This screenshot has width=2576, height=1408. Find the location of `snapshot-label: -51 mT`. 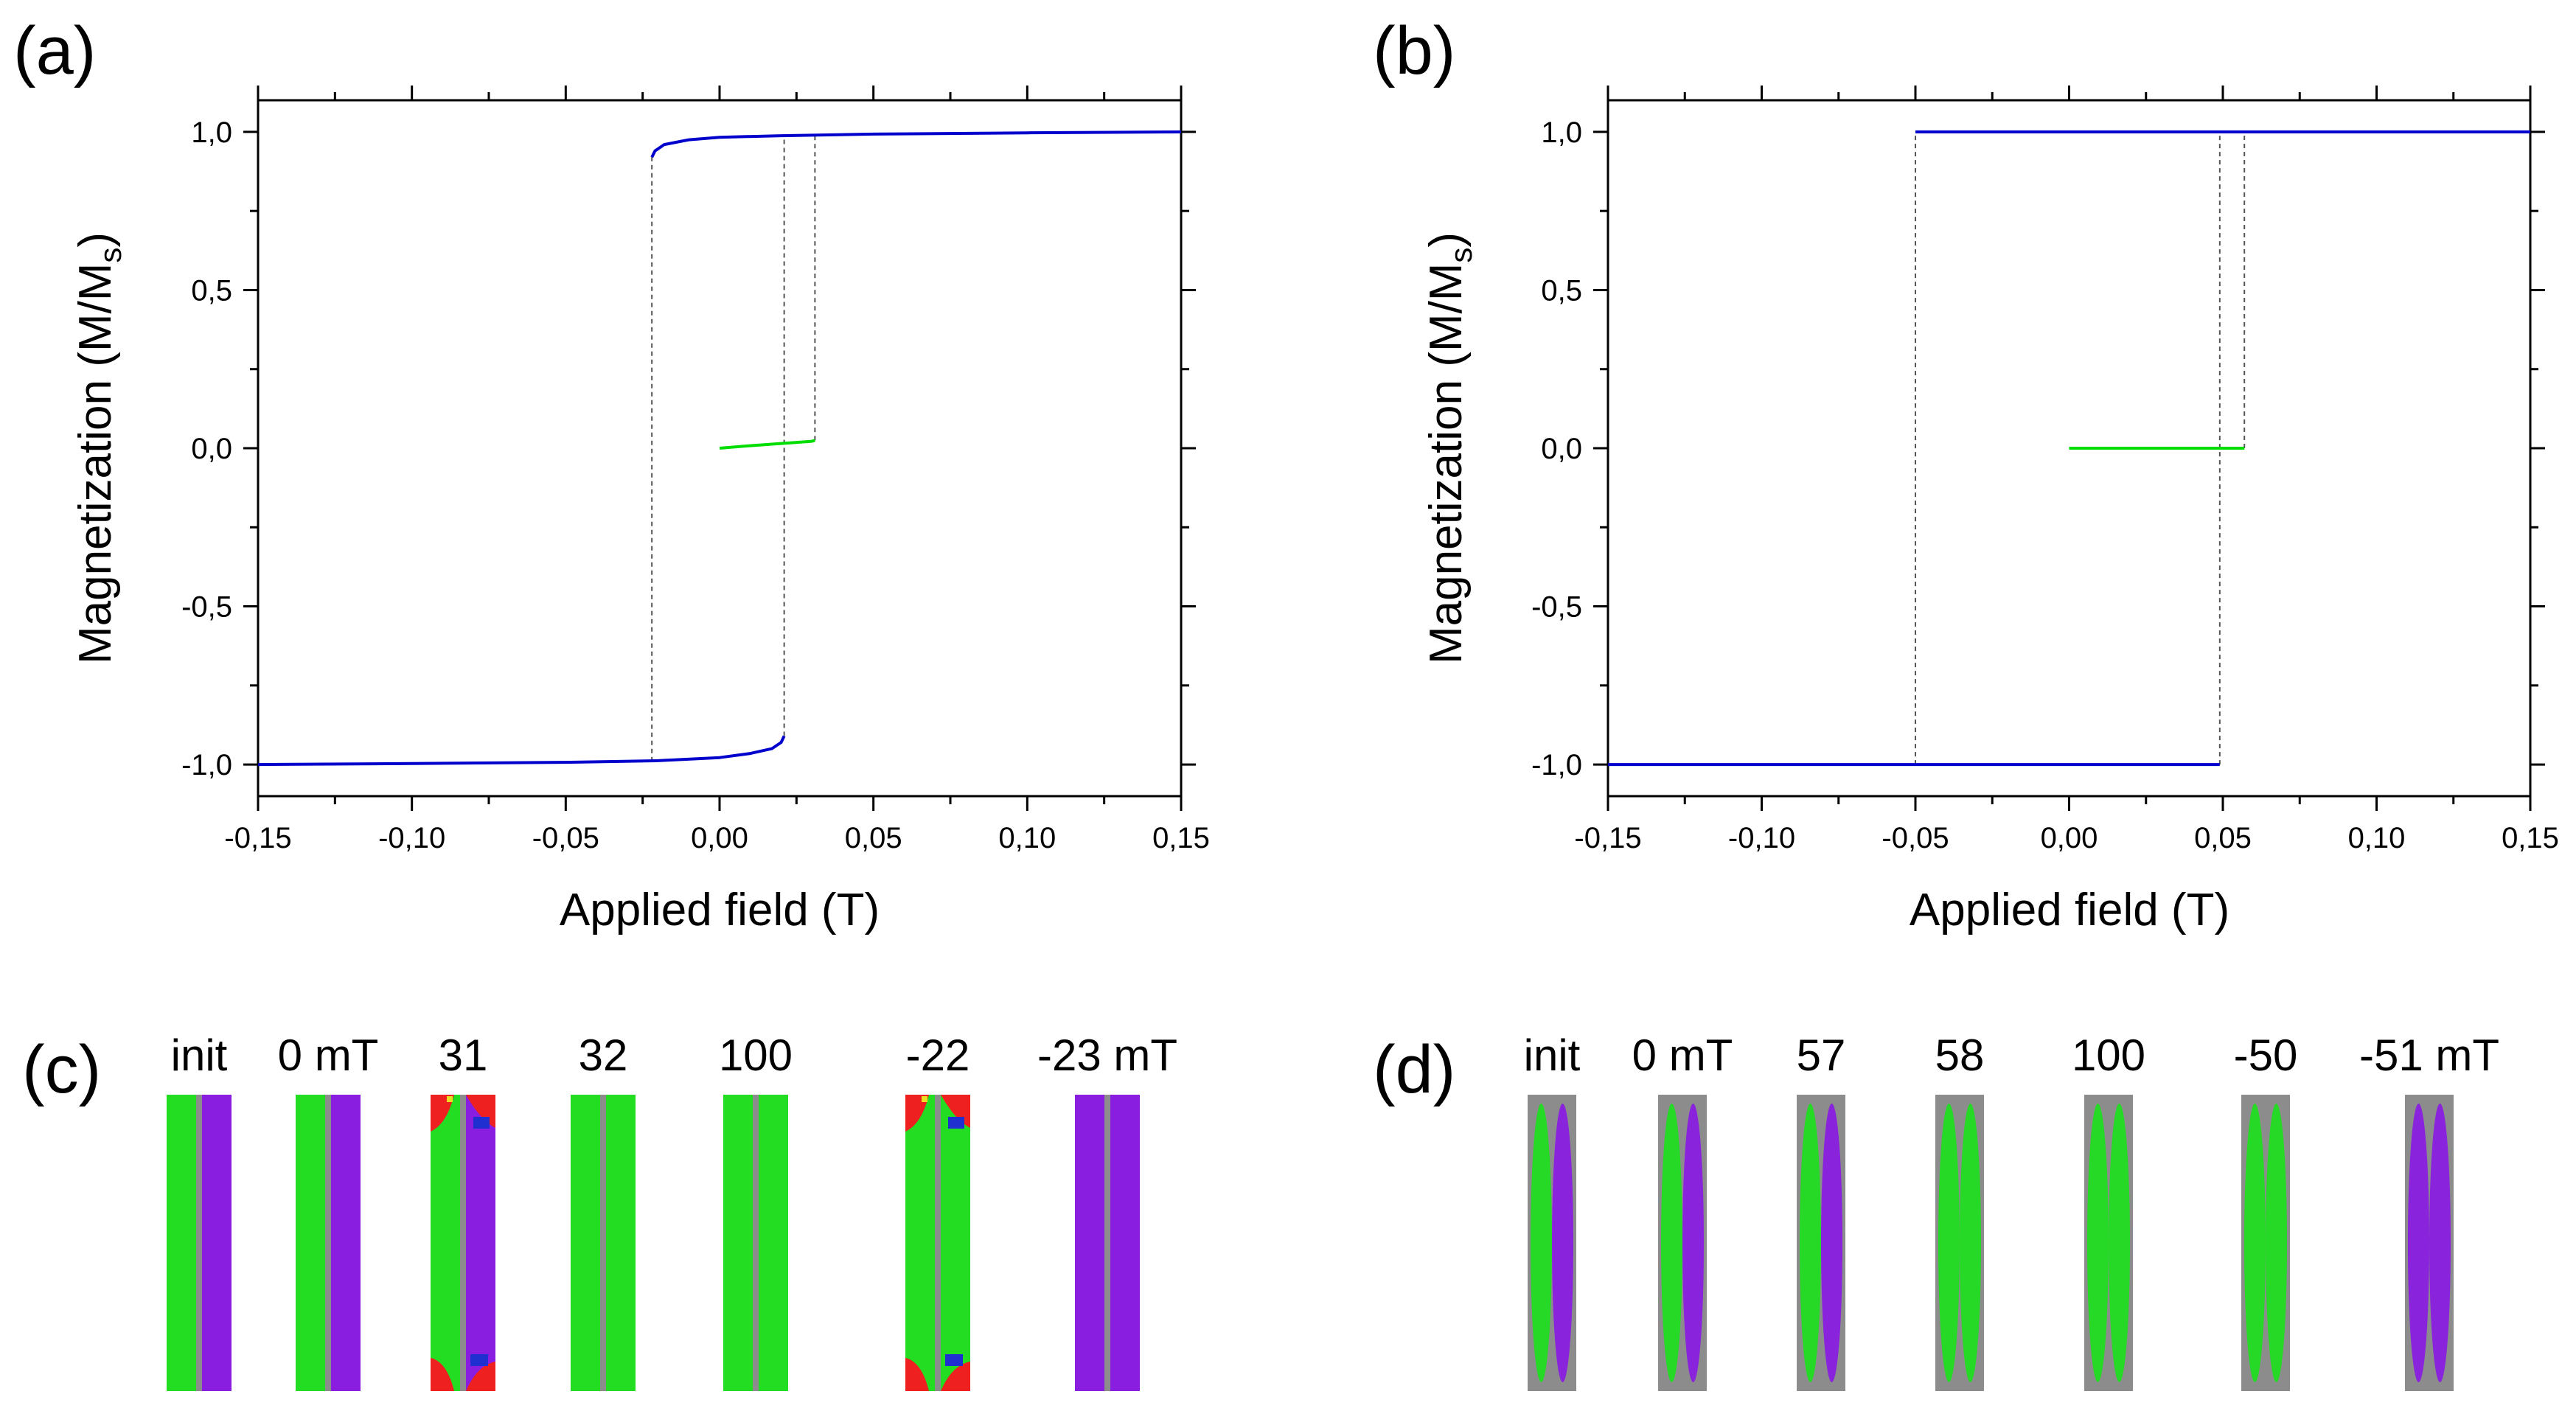

snapshot-label: -51 mT is located at coordinates (2429, 1055).